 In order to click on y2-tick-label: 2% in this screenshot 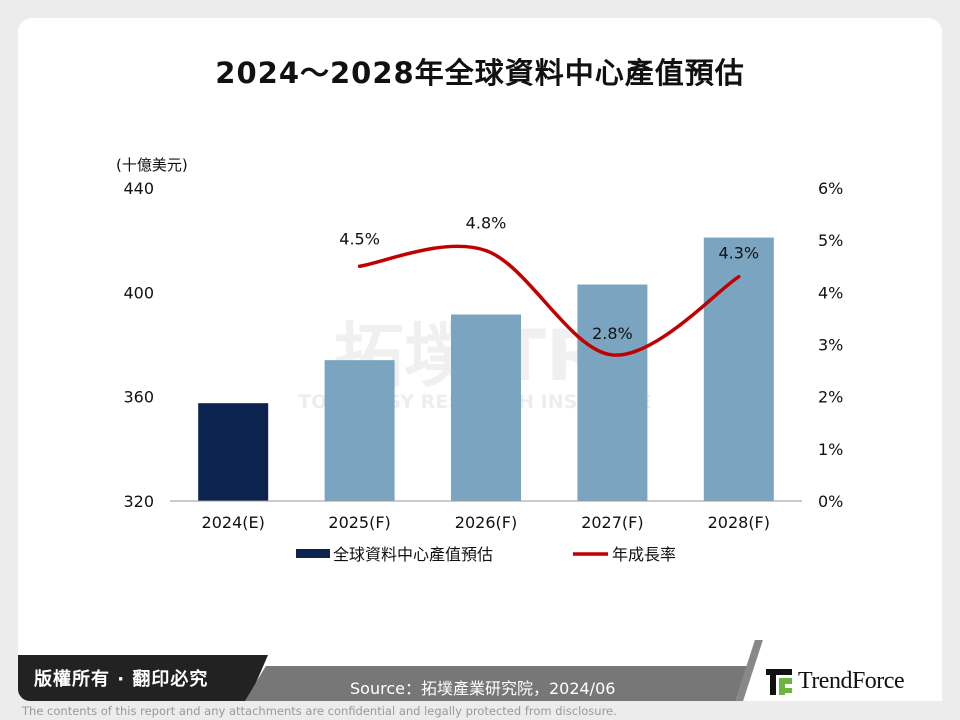, I will do `click(830, 397)`.